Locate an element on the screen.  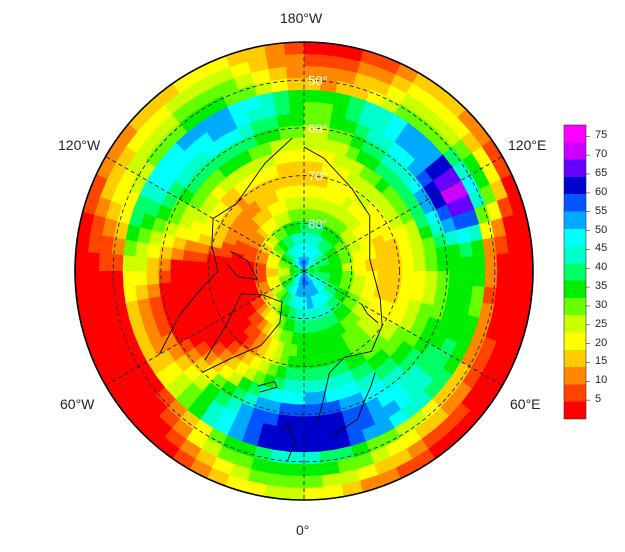
latitude-labels: 50° 60° 70° 80° is located at coordinates (318, 152).